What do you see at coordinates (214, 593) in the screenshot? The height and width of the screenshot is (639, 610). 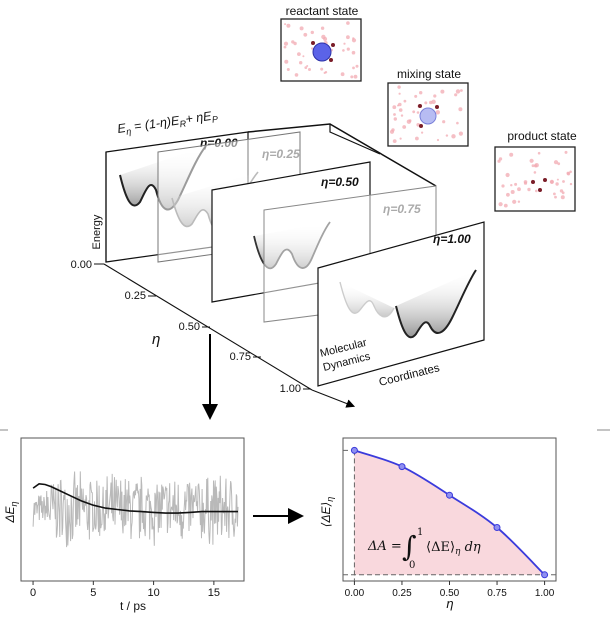 I see `tick-label: 15` at bounding box center [214, 593].